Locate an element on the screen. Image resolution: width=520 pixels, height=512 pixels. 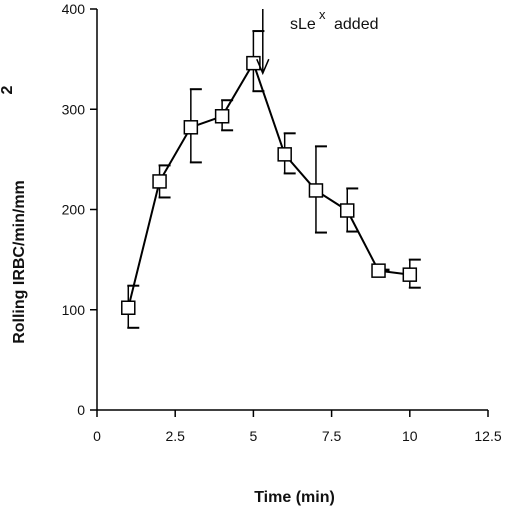
y-axis-title: Rolling IRBC/min/mm is located at coordinates (19, 262).